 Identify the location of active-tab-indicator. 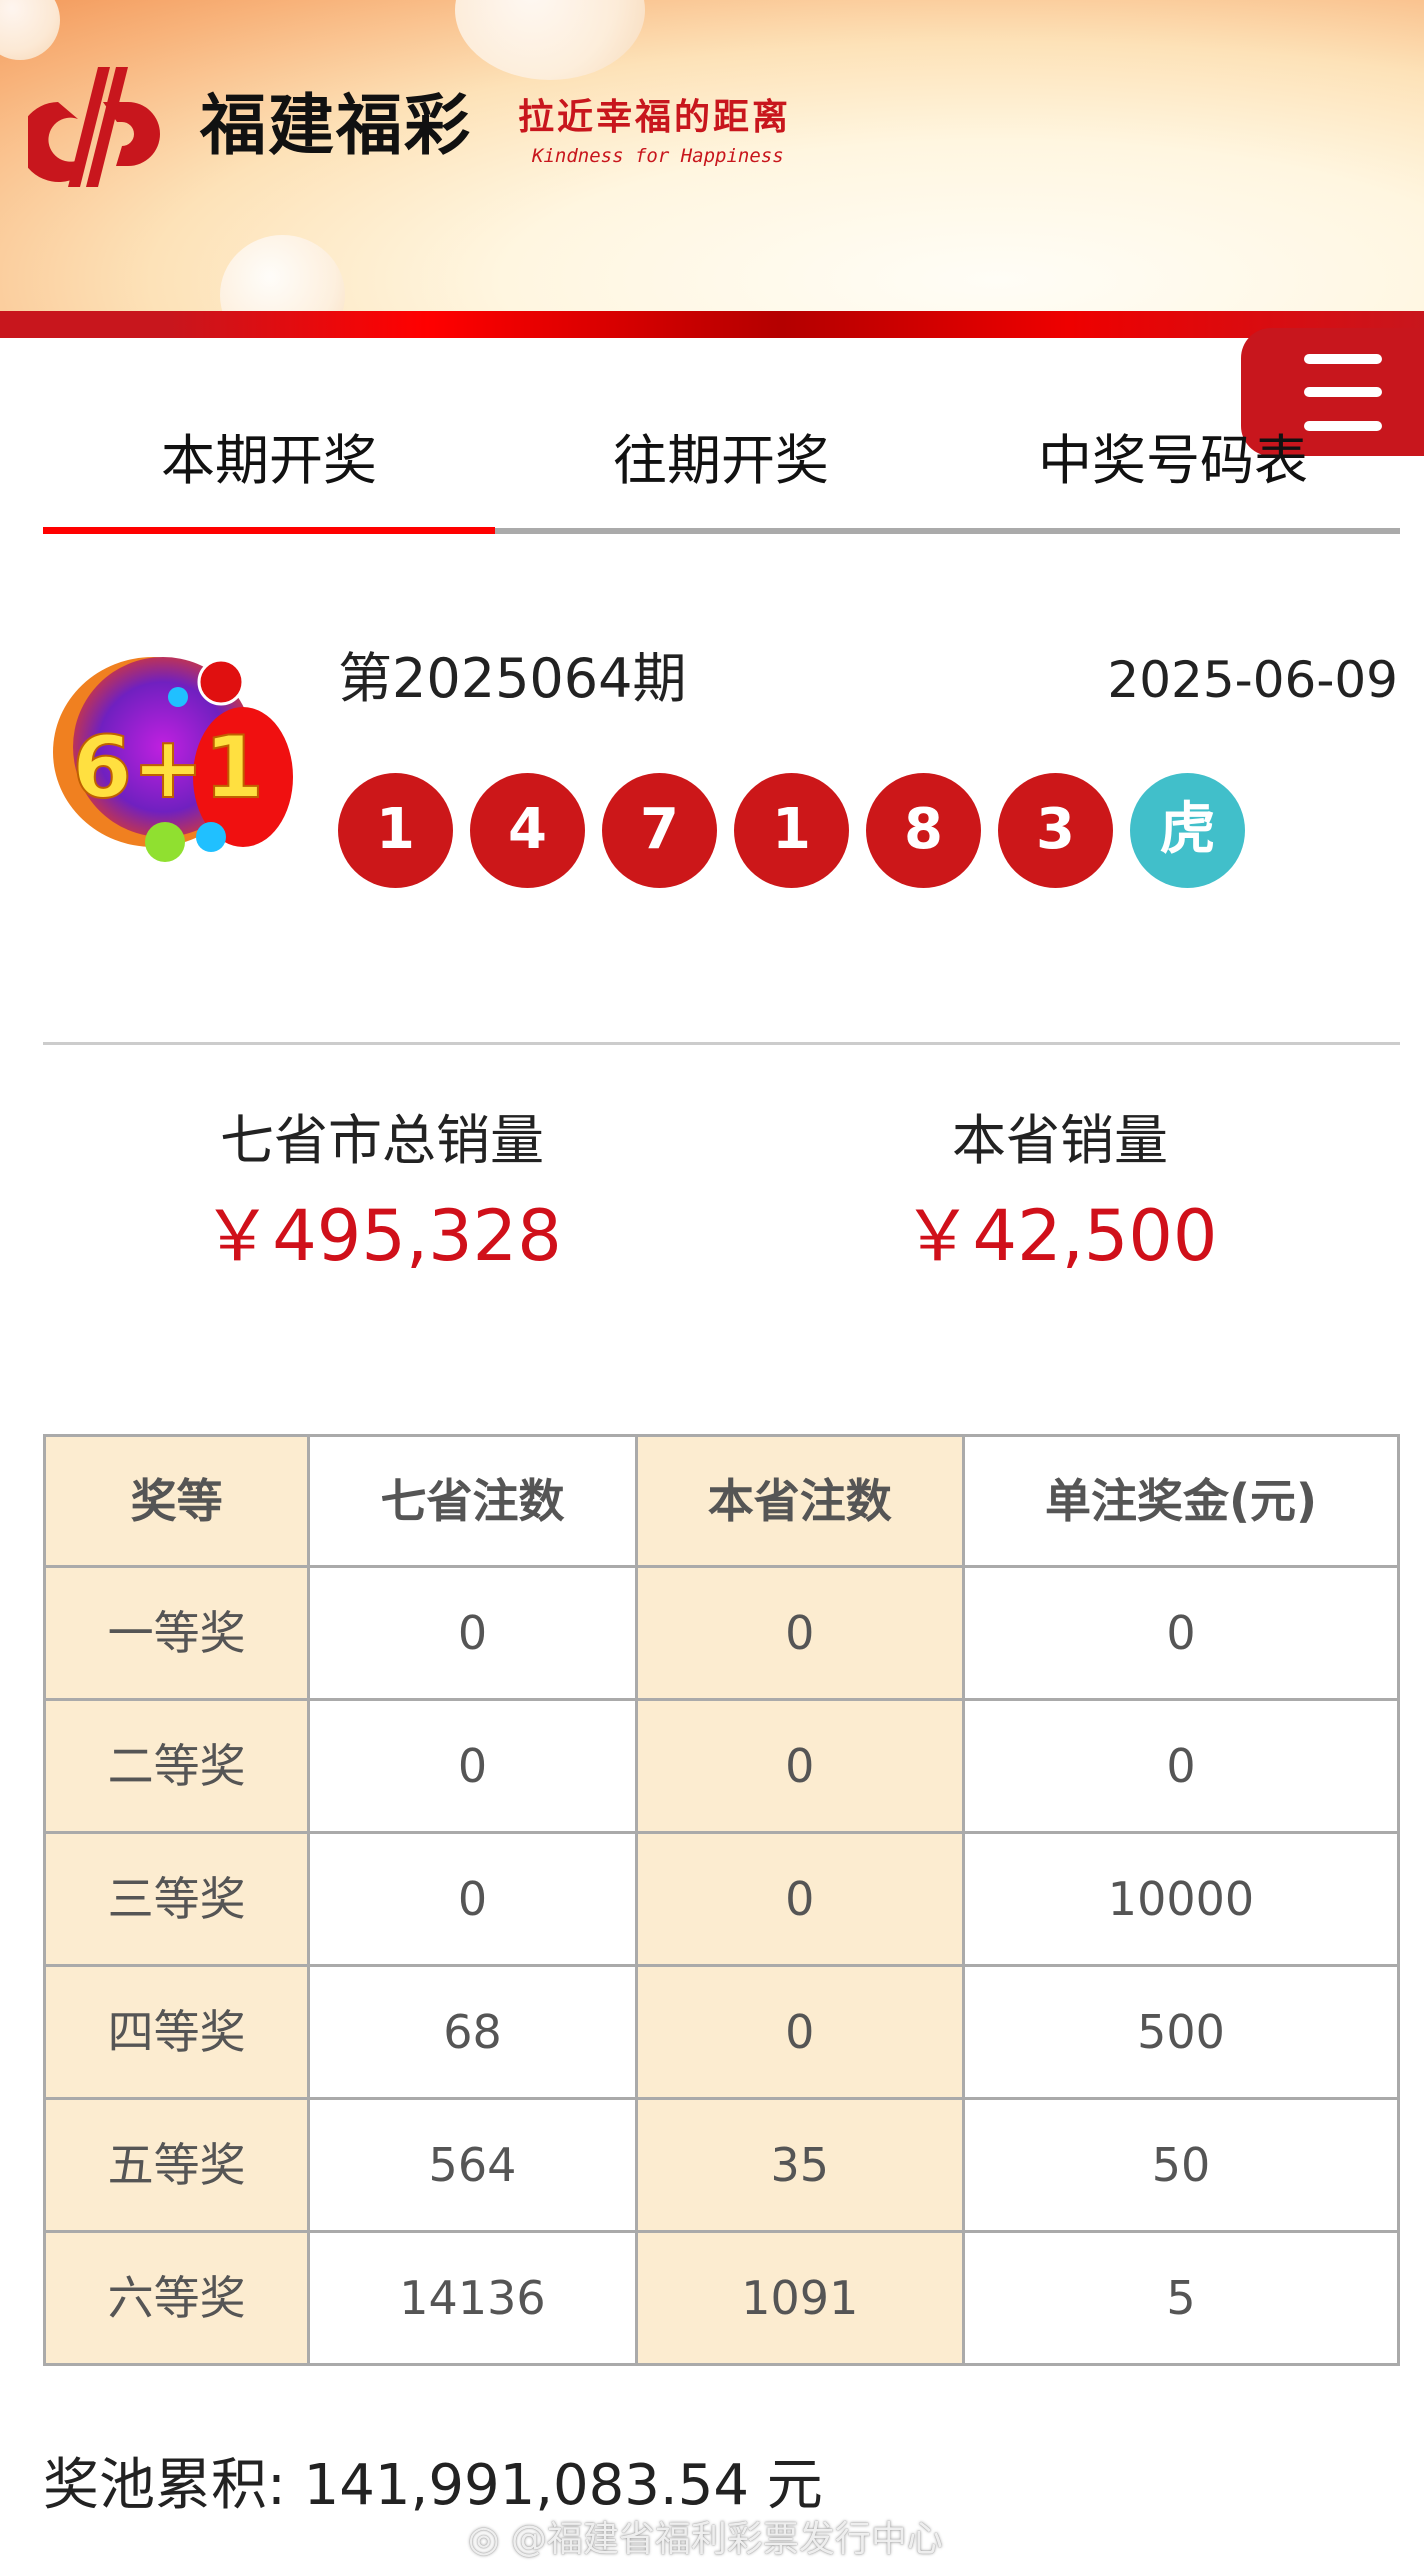
(269, 530).